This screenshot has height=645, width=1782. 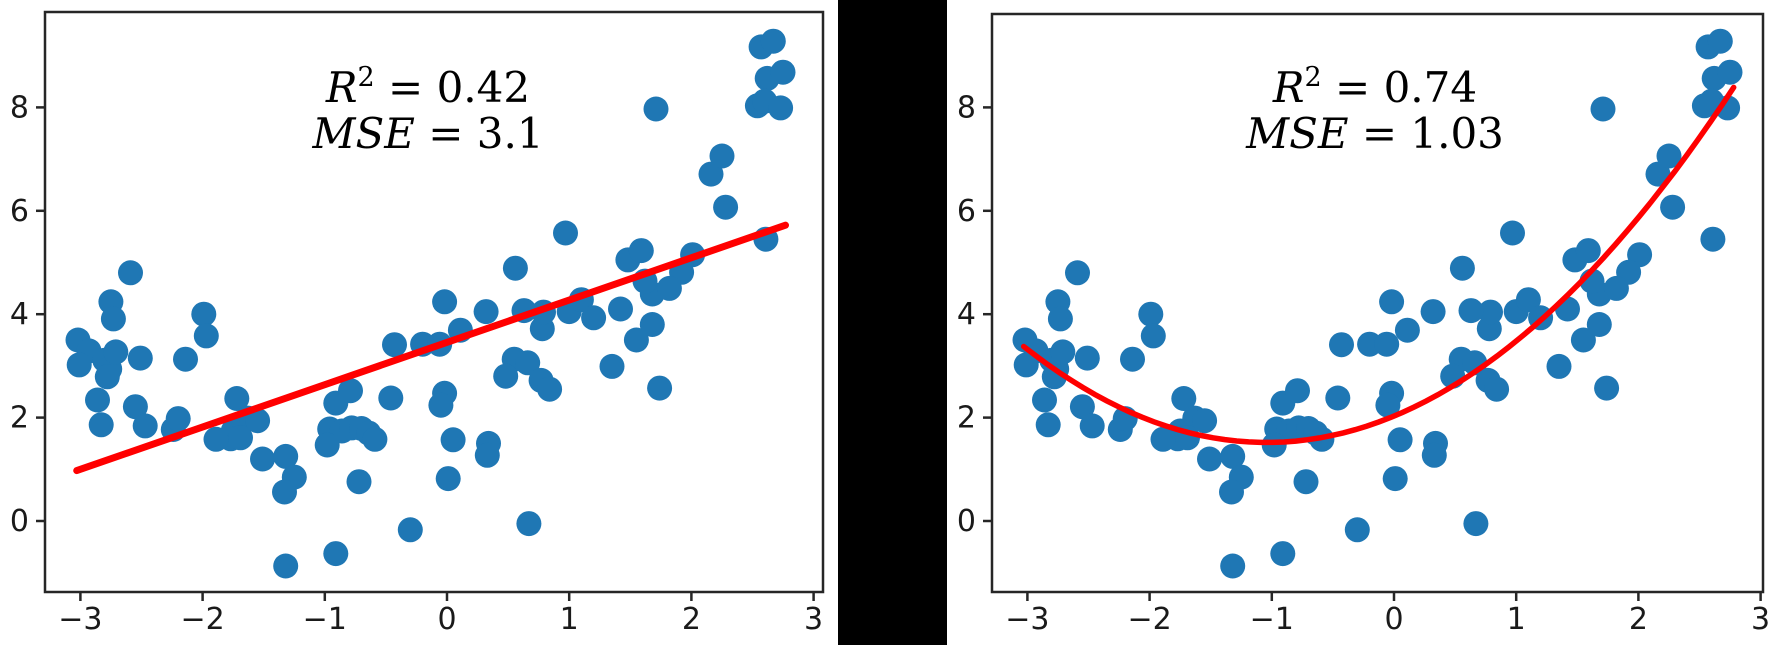 What do you see at coordinates (202, 619) in the screenshot?
I see `x-tick-label: −2` at bounding box center [202, 619].